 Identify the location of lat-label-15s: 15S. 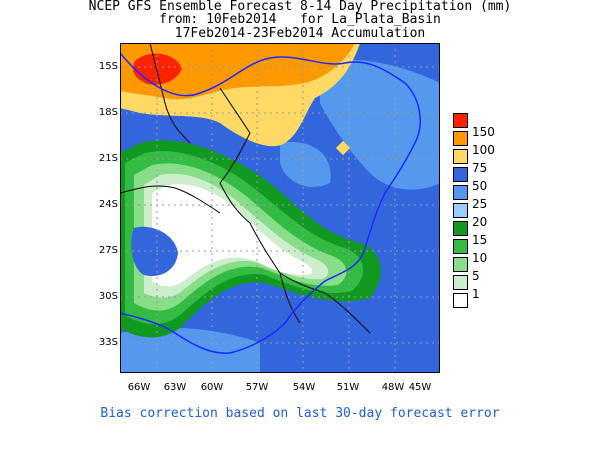
(108, 66).